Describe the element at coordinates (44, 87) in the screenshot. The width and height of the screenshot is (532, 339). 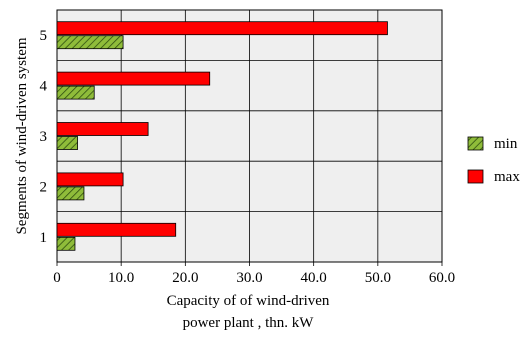
I see `y-tick-label: 4` at that location.